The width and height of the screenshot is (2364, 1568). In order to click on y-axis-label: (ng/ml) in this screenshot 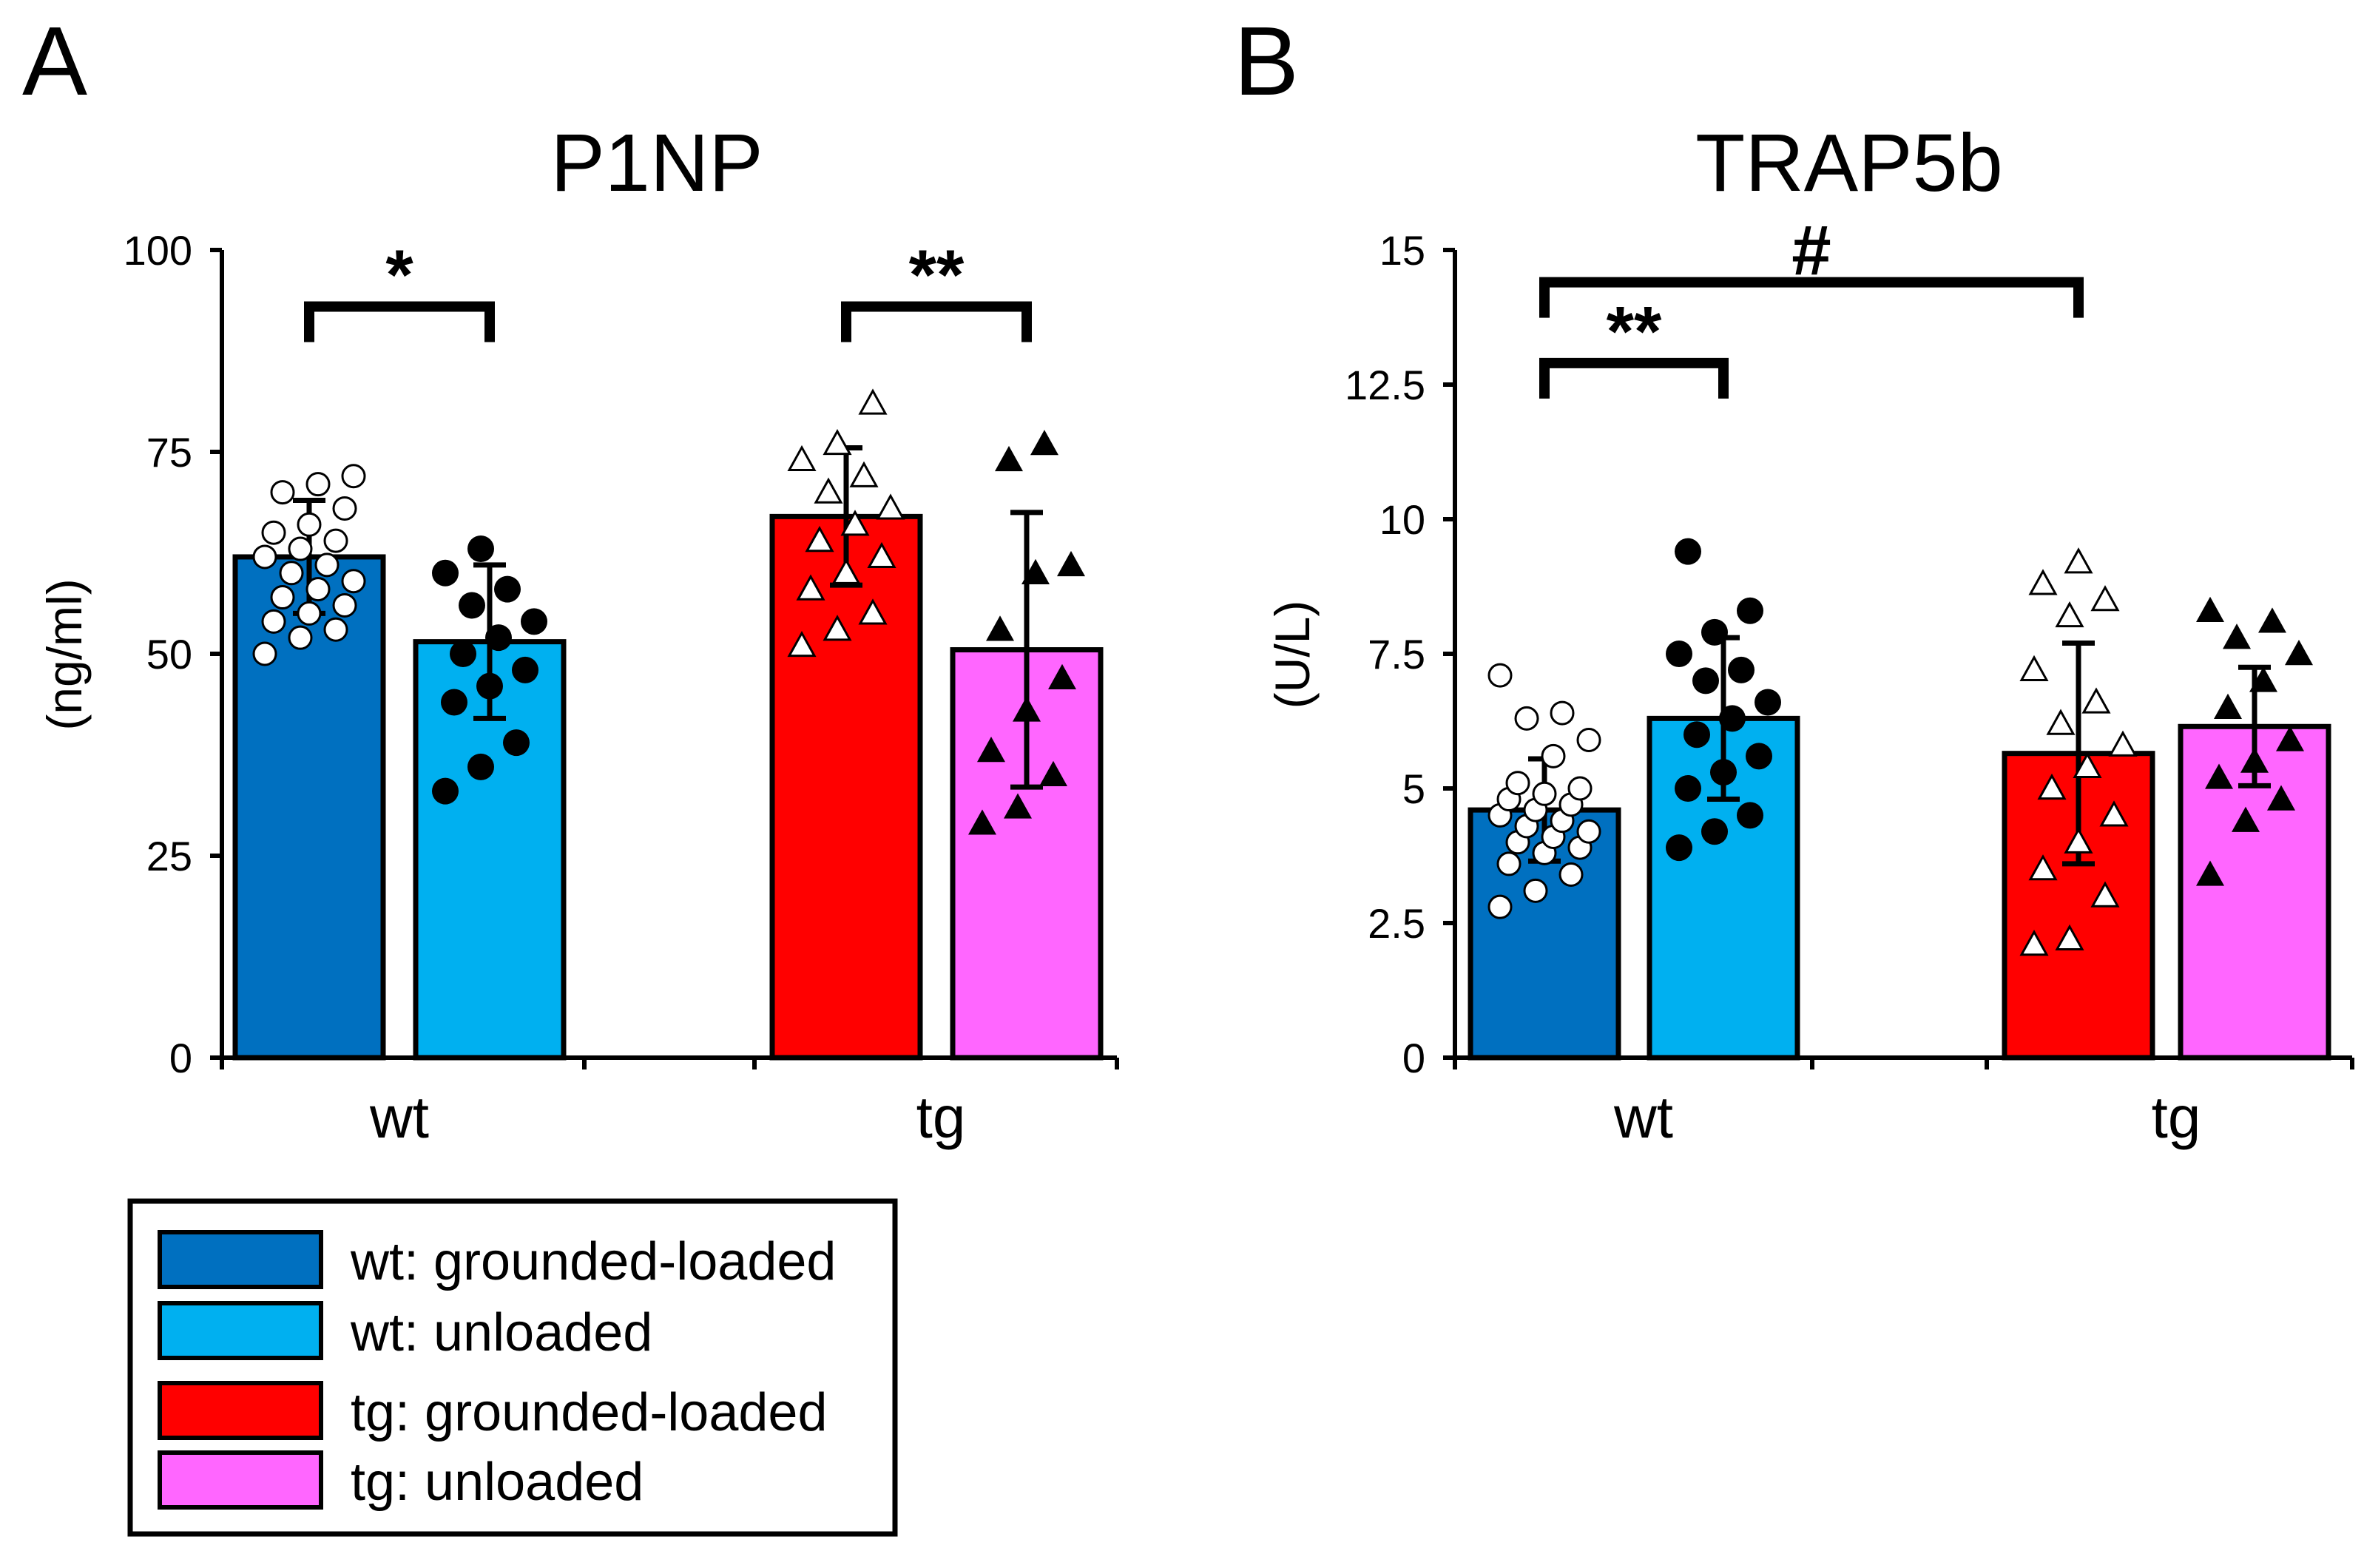, I will do `click(64, 654)`.